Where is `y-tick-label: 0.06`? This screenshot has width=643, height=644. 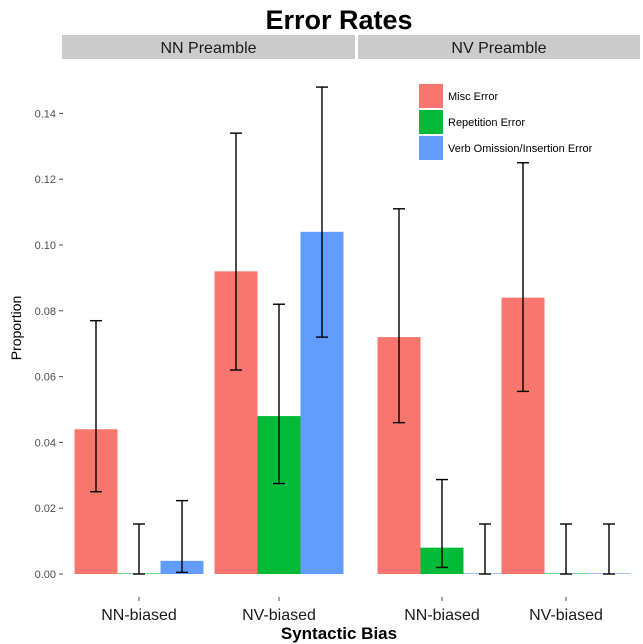 y-tick-label: 0.06 is located at coordinates (45, 378).